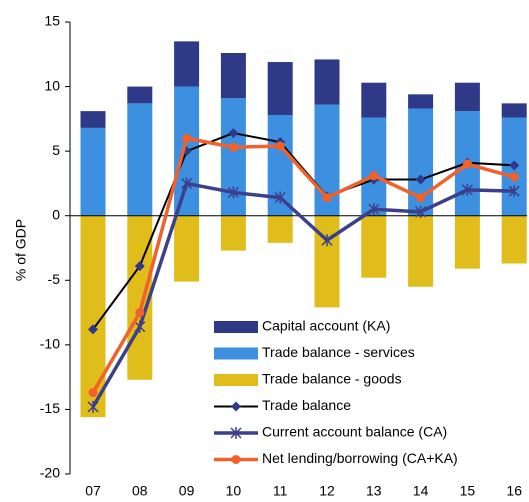  What do you see at coordinates (187, 491) in the screenshot?
I see `x-tick-label: 09` at bounding box center [187, 491].